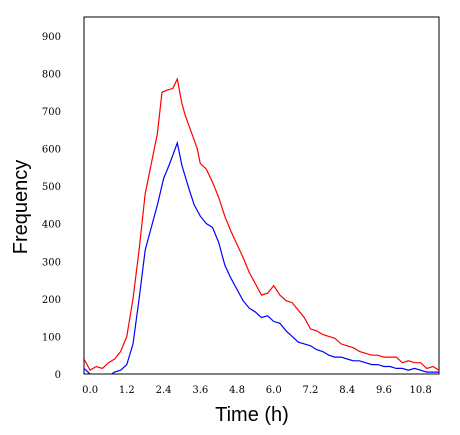  What do you see at coordinates (237, 390) in the screenshot?
I see `x-tick-label: 4.8` at bounding box center [237, 390].